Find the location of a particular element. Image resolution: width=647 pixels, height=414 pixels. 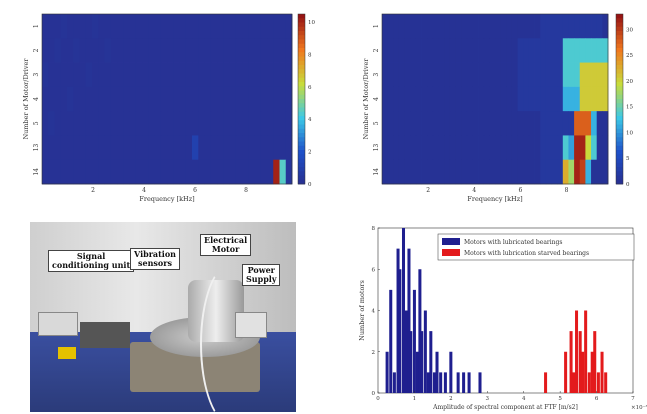

hm1-colorbar-tick: 8 is located at coordinates (310, 55).